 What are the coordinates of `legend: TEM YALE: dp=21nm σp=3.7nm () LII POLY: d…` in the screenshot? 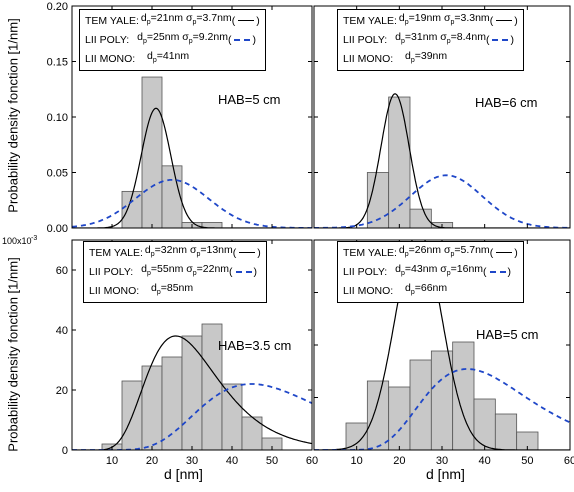 It's located at (172, 40).